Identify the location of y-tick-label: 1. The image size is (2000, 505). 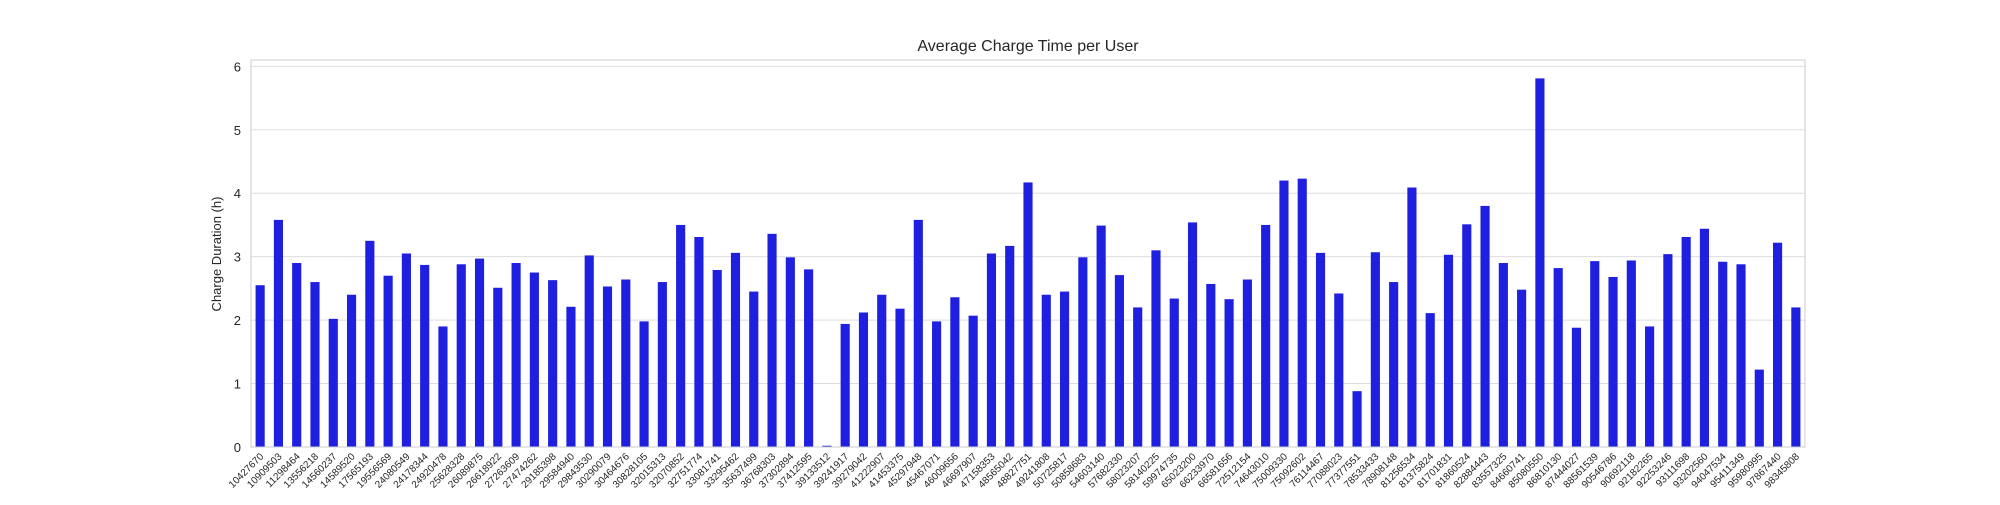
(237, 384).